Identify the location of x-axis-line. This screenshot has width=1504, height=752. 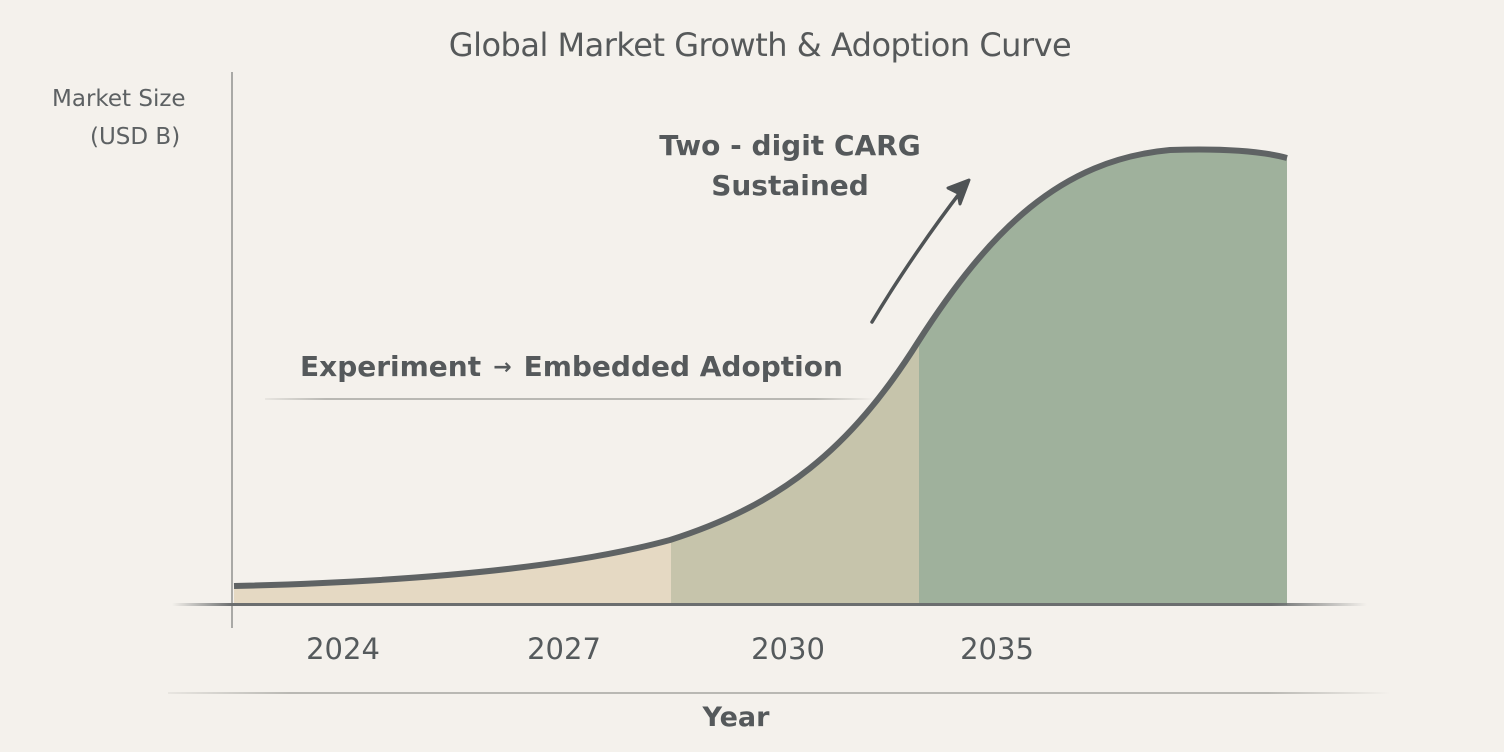
(769, 604).